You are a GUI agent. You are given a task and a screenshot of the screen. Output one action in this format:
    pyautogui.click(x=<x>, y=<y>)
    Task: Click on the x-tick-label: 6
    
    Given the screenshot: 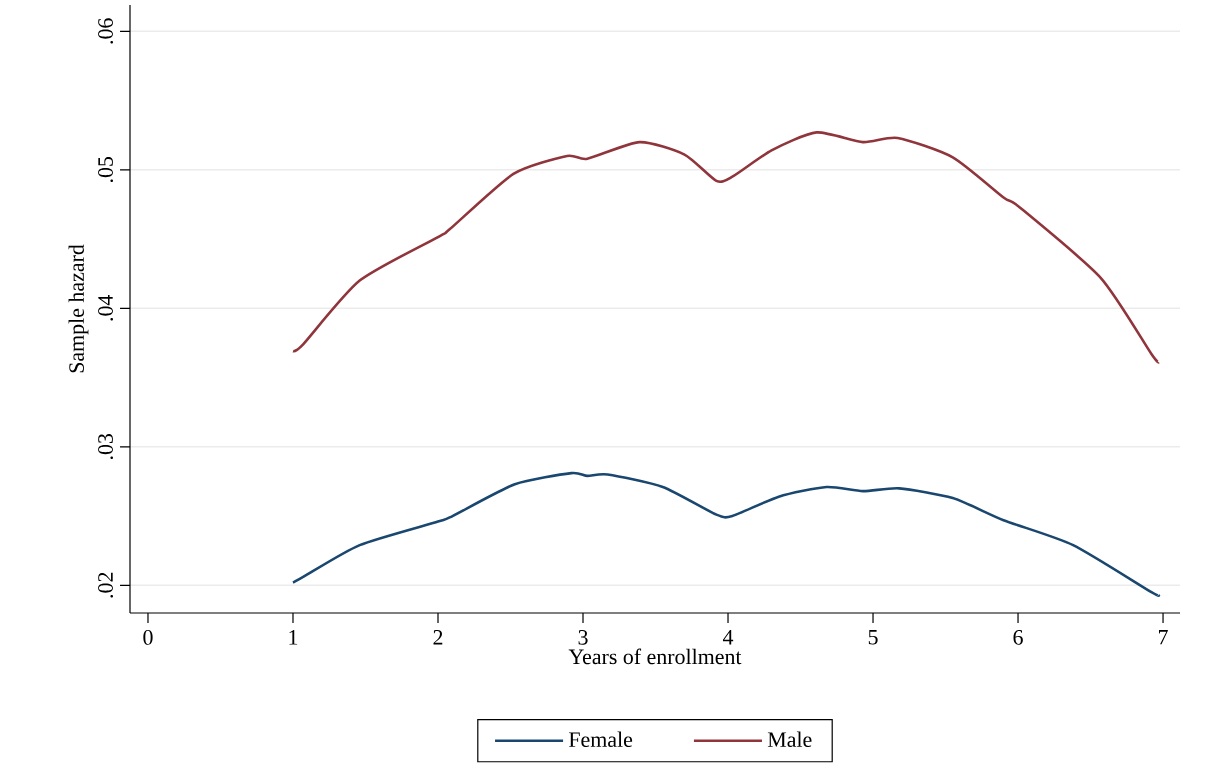 What is the action you would take?
    pyautogui.click(x=1018, y=637)
    